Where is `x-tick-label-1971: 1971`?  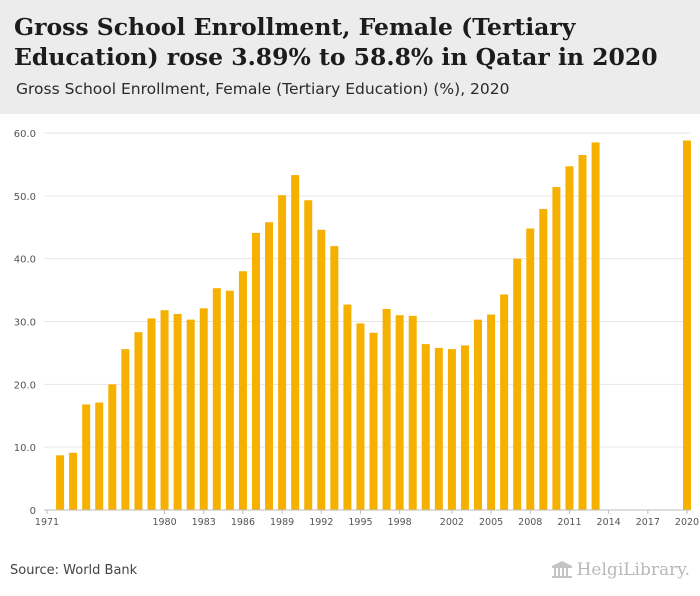 x-tick-label-1971: 1971 is located at coordinates (47, 522).